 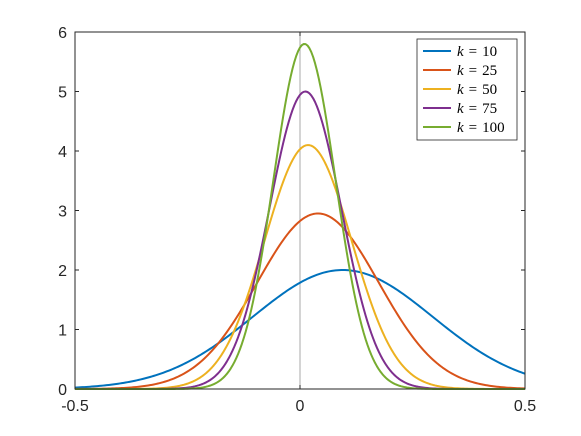 What do you see at coordinates (75, 406) in the screenshot?
I see `x-tick-label: -0.5` at bounding box center [75, 406].